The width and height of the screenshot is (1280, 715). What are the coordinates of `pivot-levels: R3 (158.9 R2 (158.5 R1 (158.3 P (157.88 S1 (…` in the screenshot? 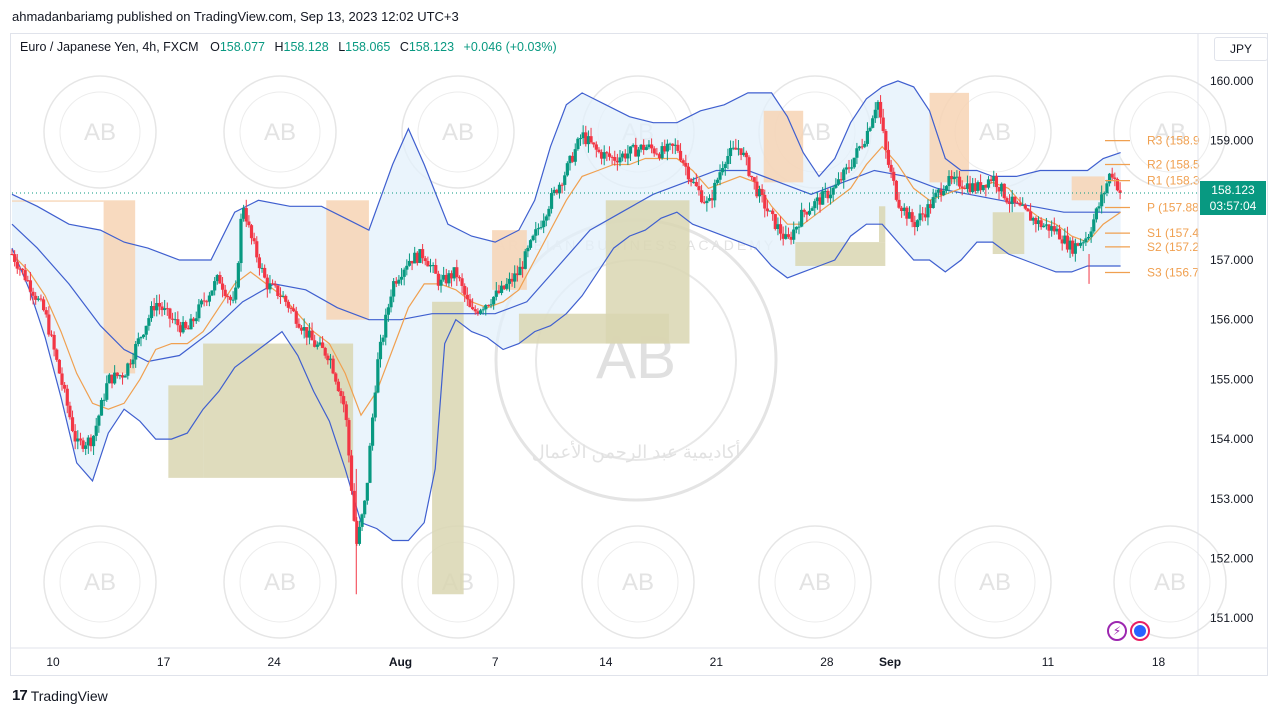 It's located at (1152, 207).